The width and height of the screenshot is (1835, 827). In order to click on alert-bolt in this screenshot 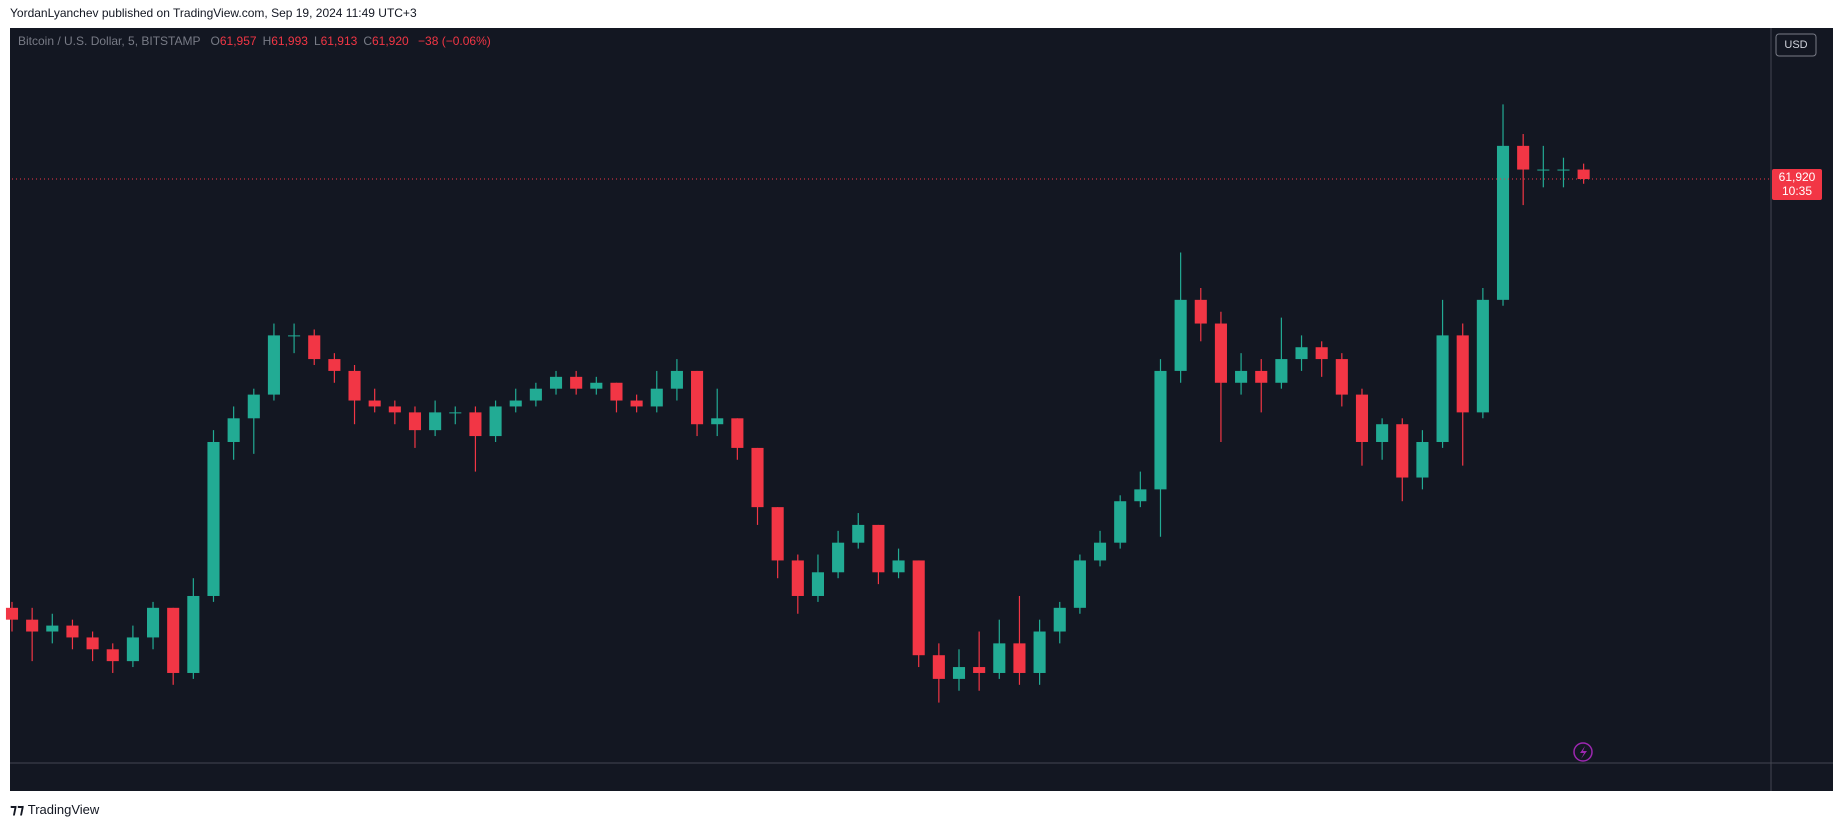, I will do `click(1583, 752)`.